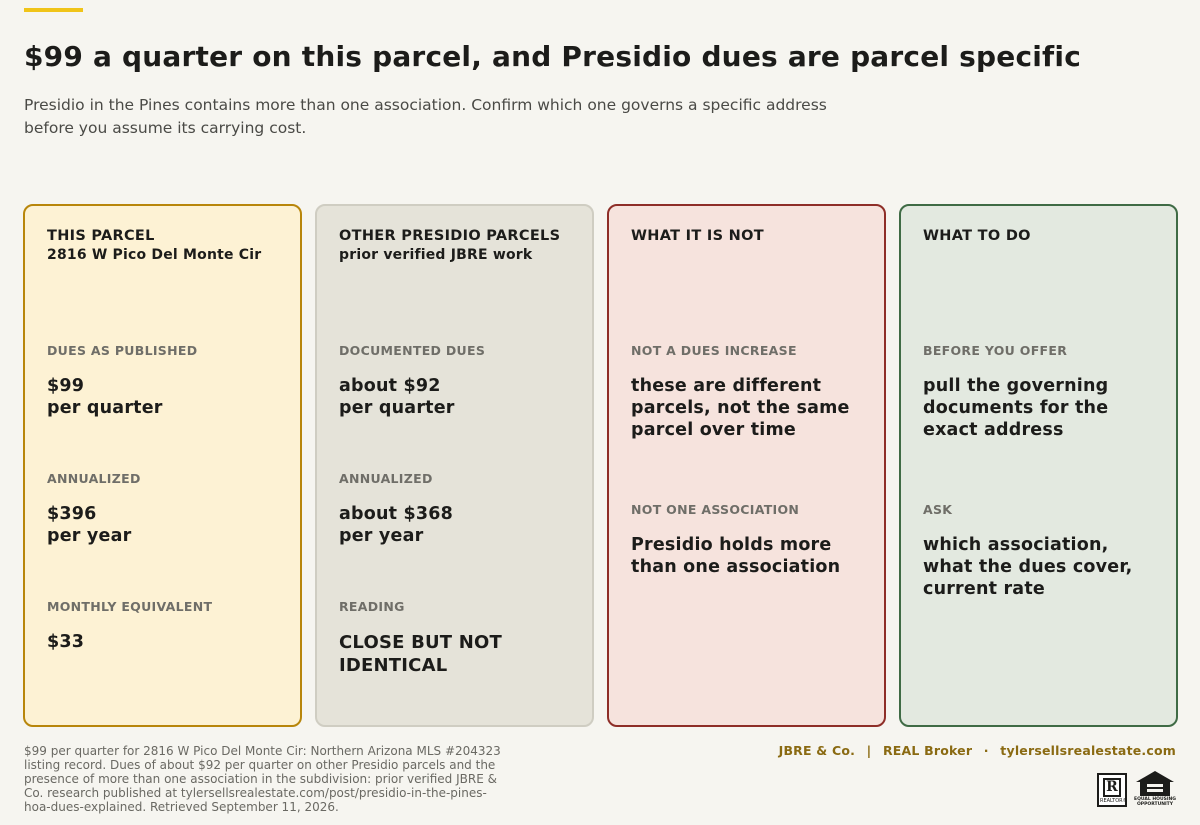  What do you see at coordinates (456, 525) in the screenshot?
I see `block-value: about $368 per year` at bounding box center [456, 525].